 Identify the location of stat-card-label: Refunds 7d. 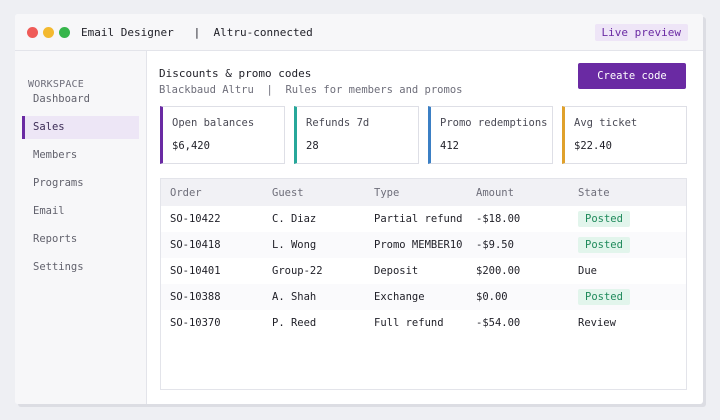
(338, 123).